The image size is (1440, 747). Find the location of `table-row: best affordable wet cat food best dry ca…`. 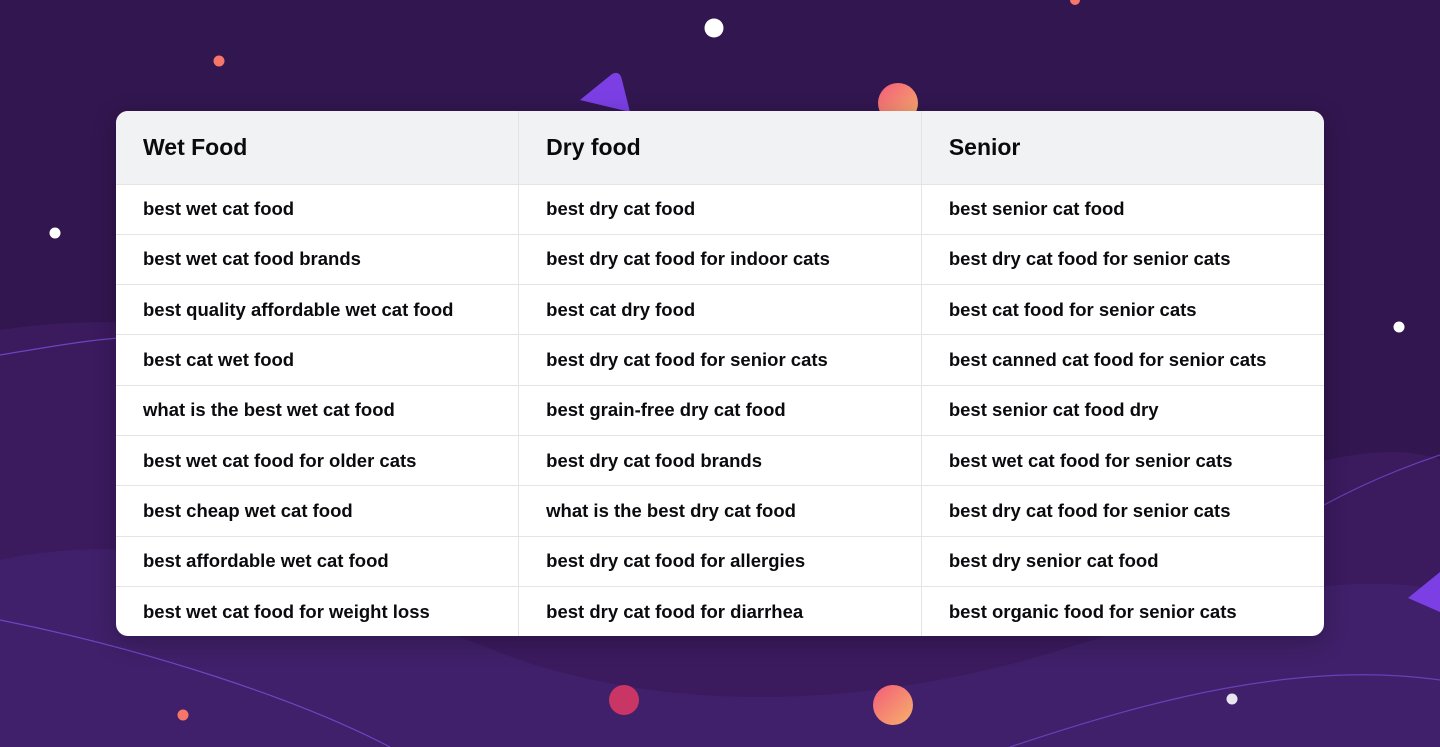

table-row: best affordable wet cat food best dry ca… is located at coordinates (720, 561).